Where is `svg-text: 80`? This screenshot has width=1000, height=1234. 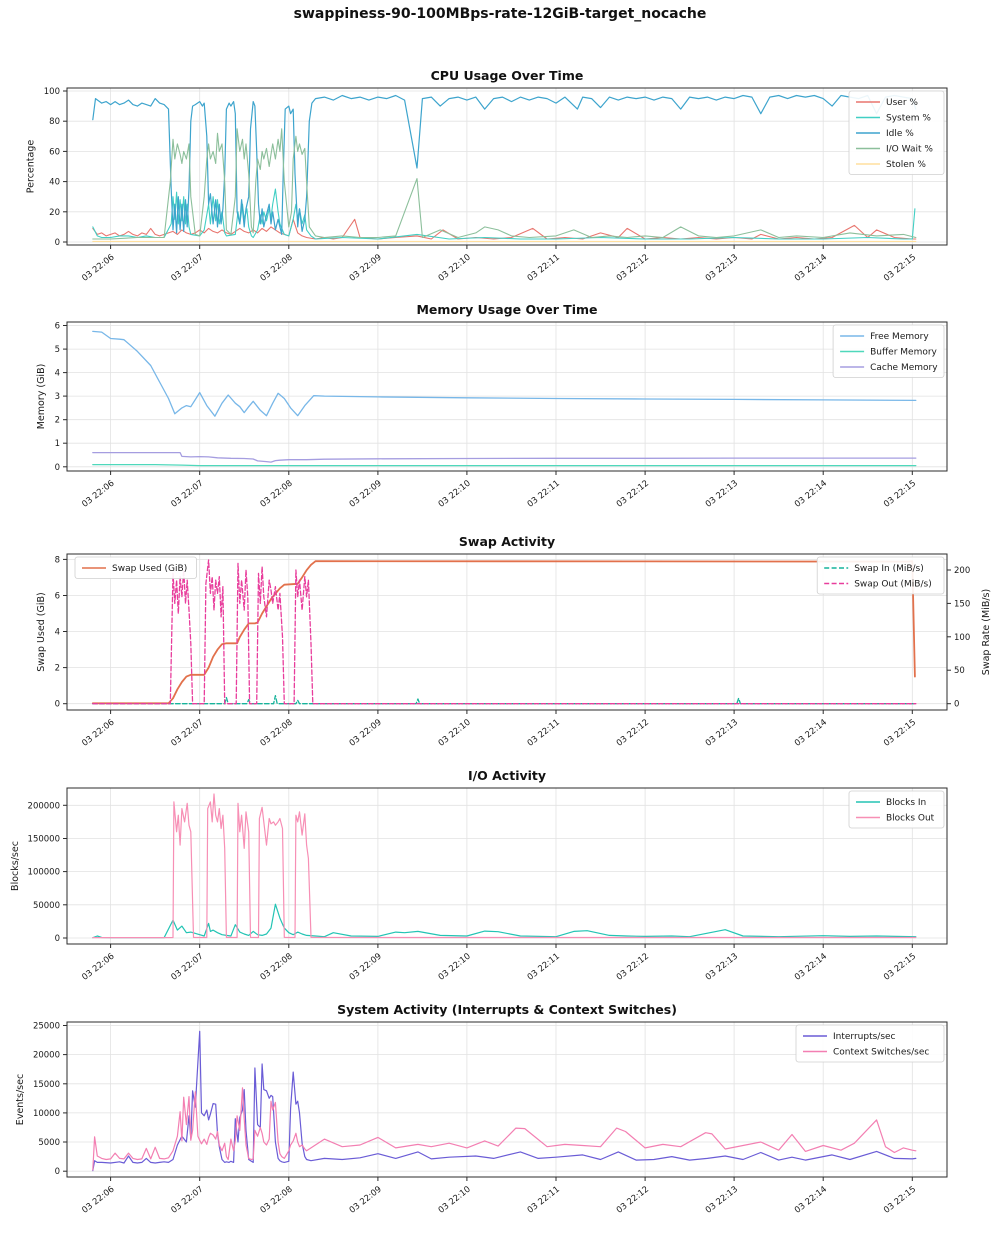 svg-text: 80 is located at coordinates (54, 122).